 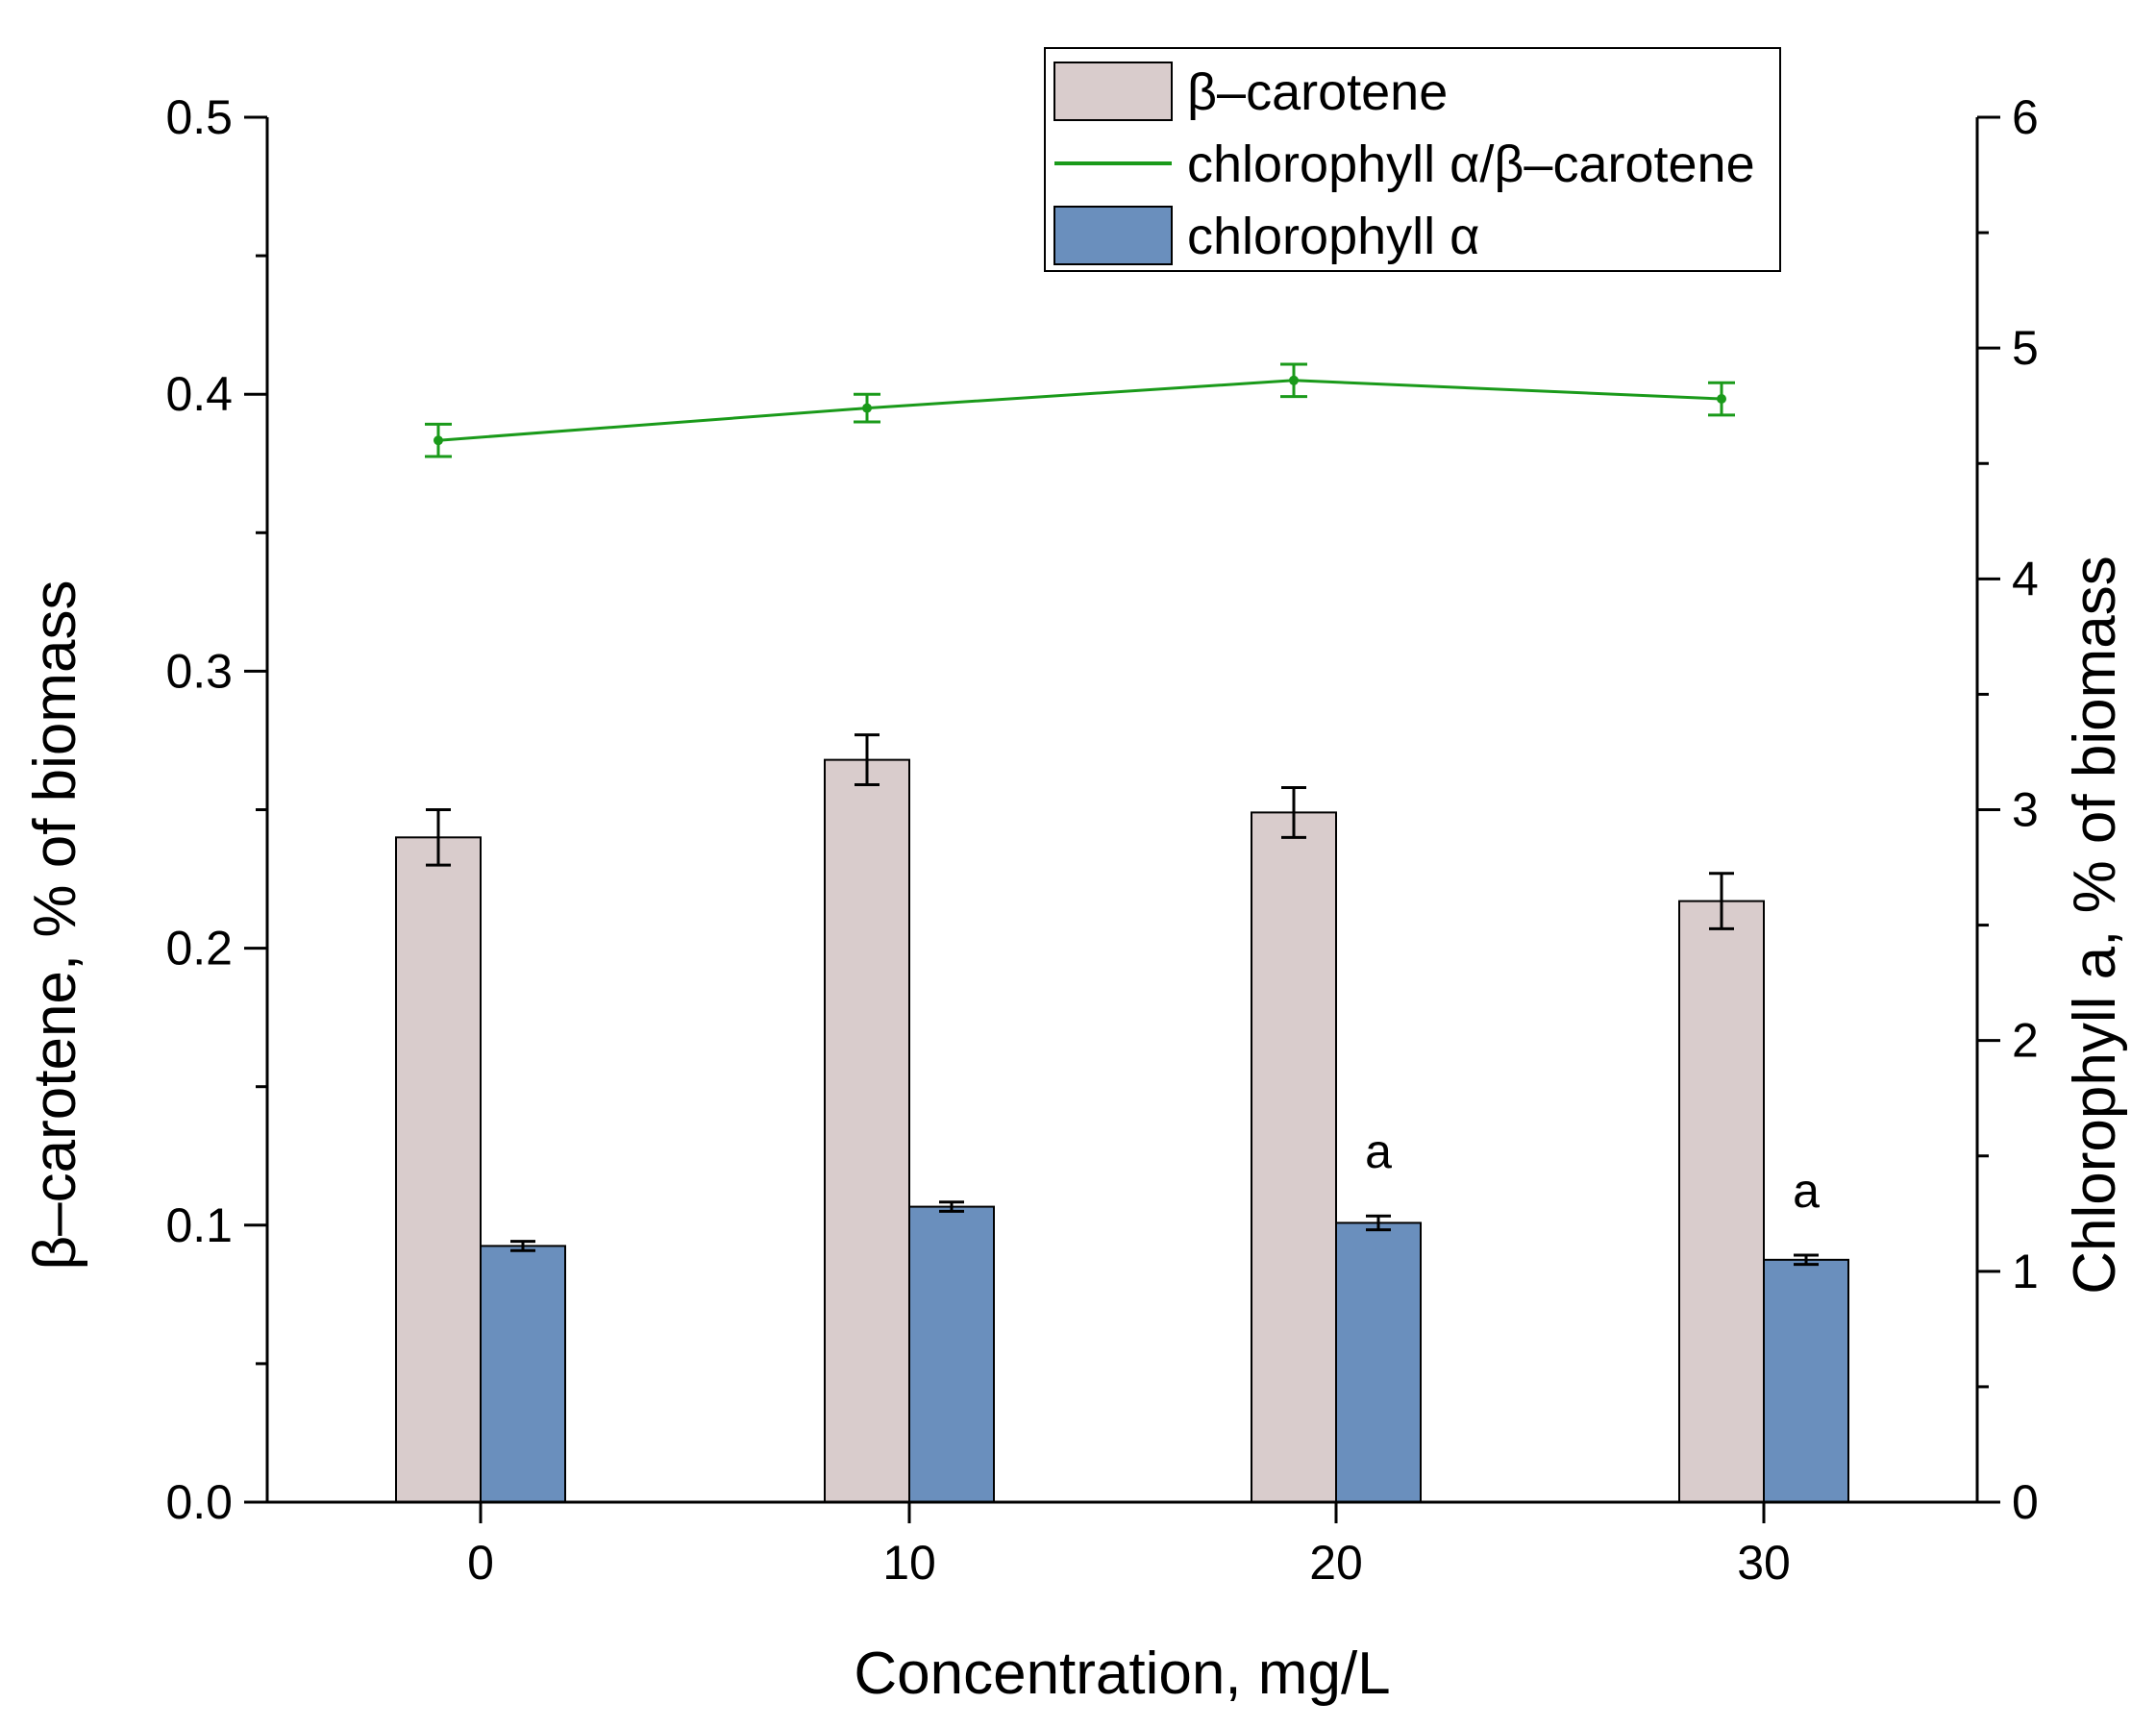 What do you see at coordinates (2026, 1041) in the screenshot?
I see `y2-tick-label: 2` at bounding box center [2026, 1041].